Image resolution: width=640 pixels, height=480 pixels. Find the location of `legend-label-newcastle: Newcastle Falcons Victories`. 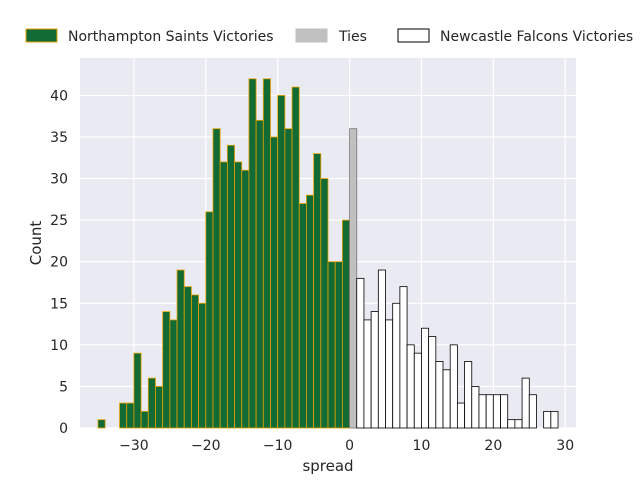

legend-label-newcastle: Newcastle Falcons Victories is located at coordinates (536, 37).